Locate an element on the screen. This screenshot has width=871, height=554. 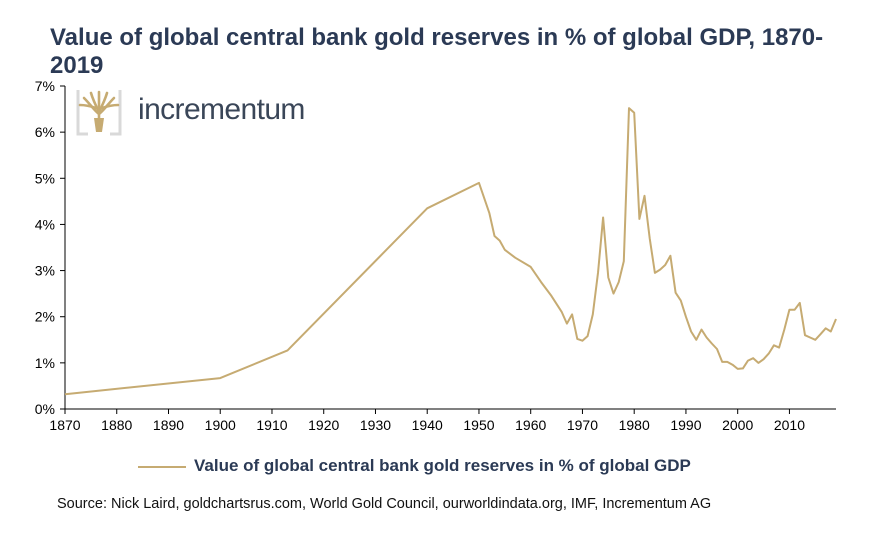
x-tick-label: 1870 is located at coordinates (64, 425).